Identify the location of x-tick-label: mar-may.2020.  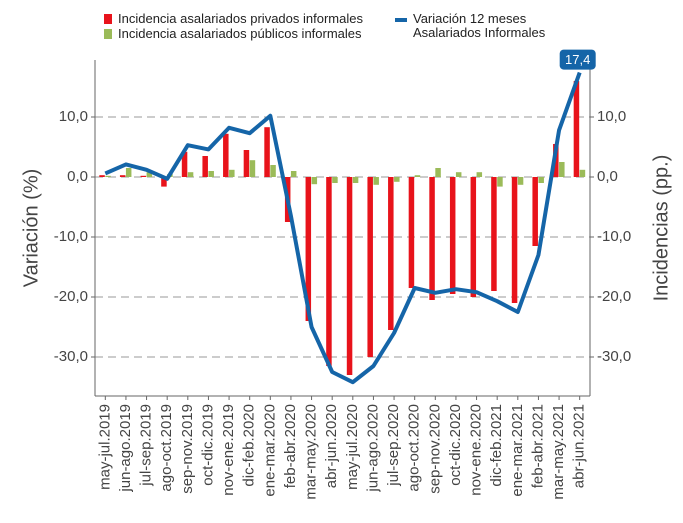
(311, 452).